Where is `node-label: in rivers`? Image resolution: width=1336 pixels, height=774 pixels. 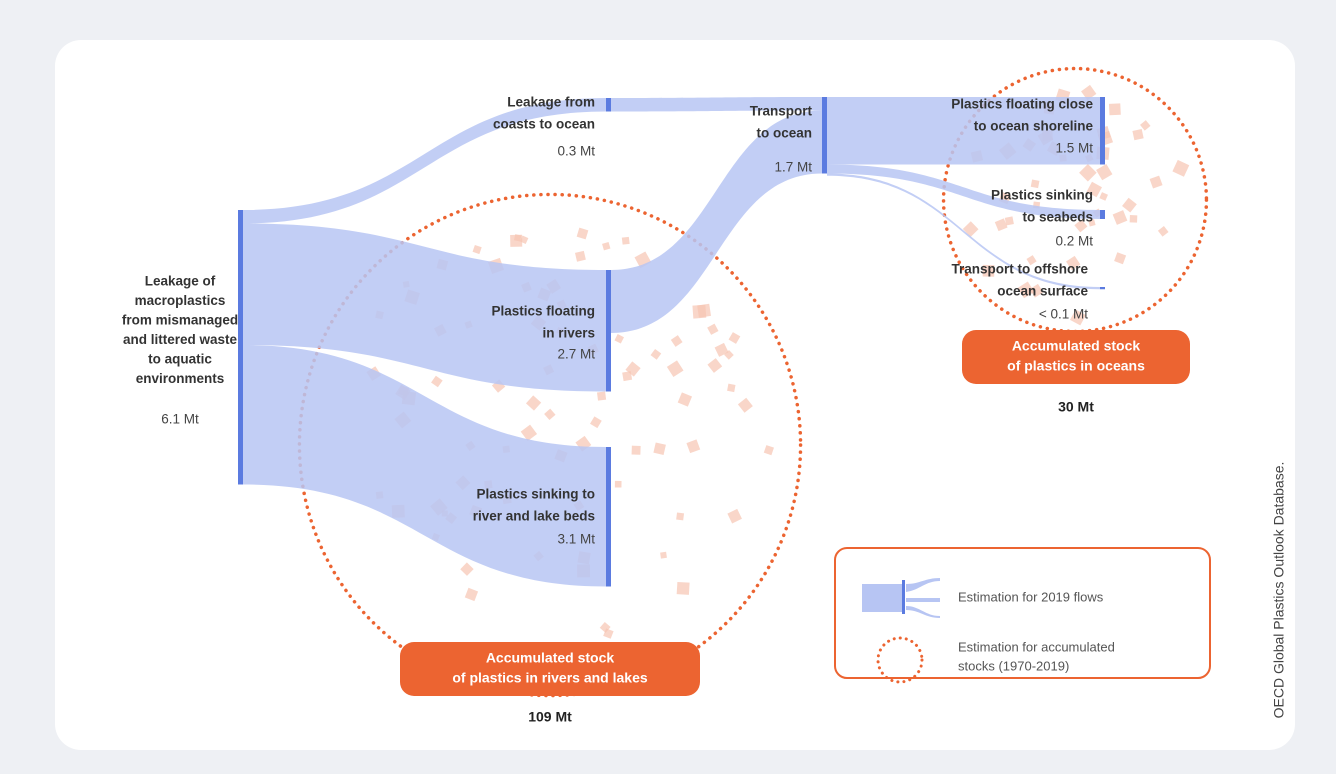
node-label: in rivers is located at coordinates (568, 333).